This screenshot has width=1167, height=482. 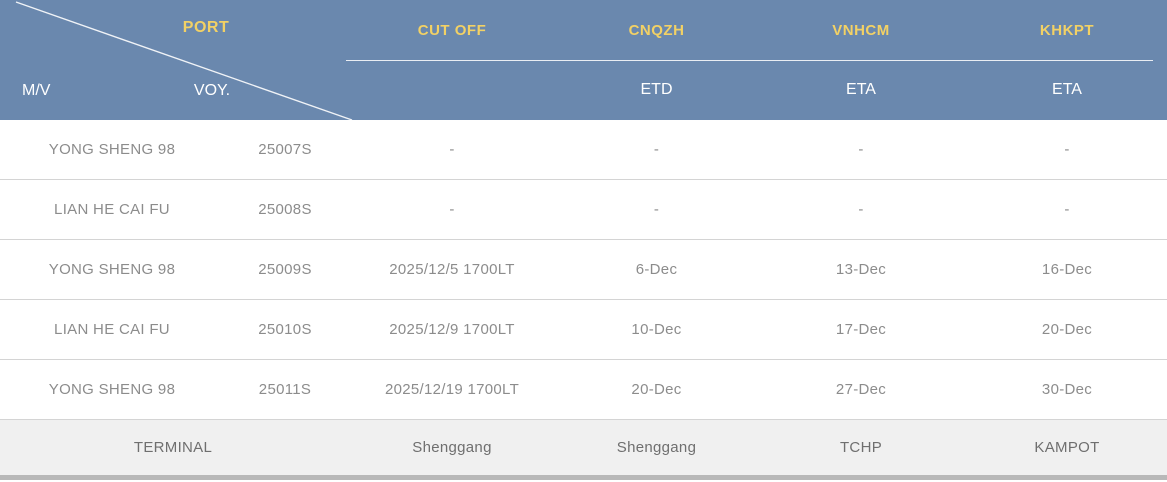 What do you see at coordinates (861, 447) in the screenshot?
I see `terminal-vnhcm: TCHP` at bounding box center [861, 447].